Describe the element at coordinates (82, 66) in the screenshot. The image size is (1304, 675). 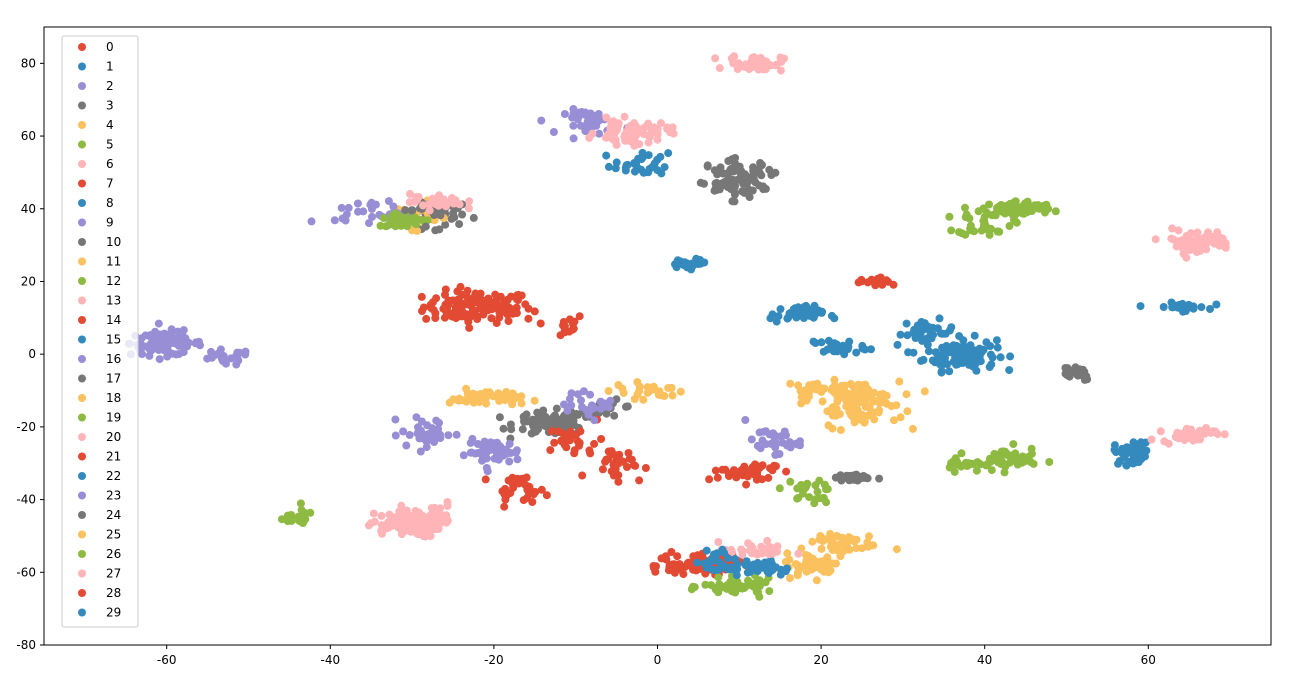
I see `legend-marker` at that location.